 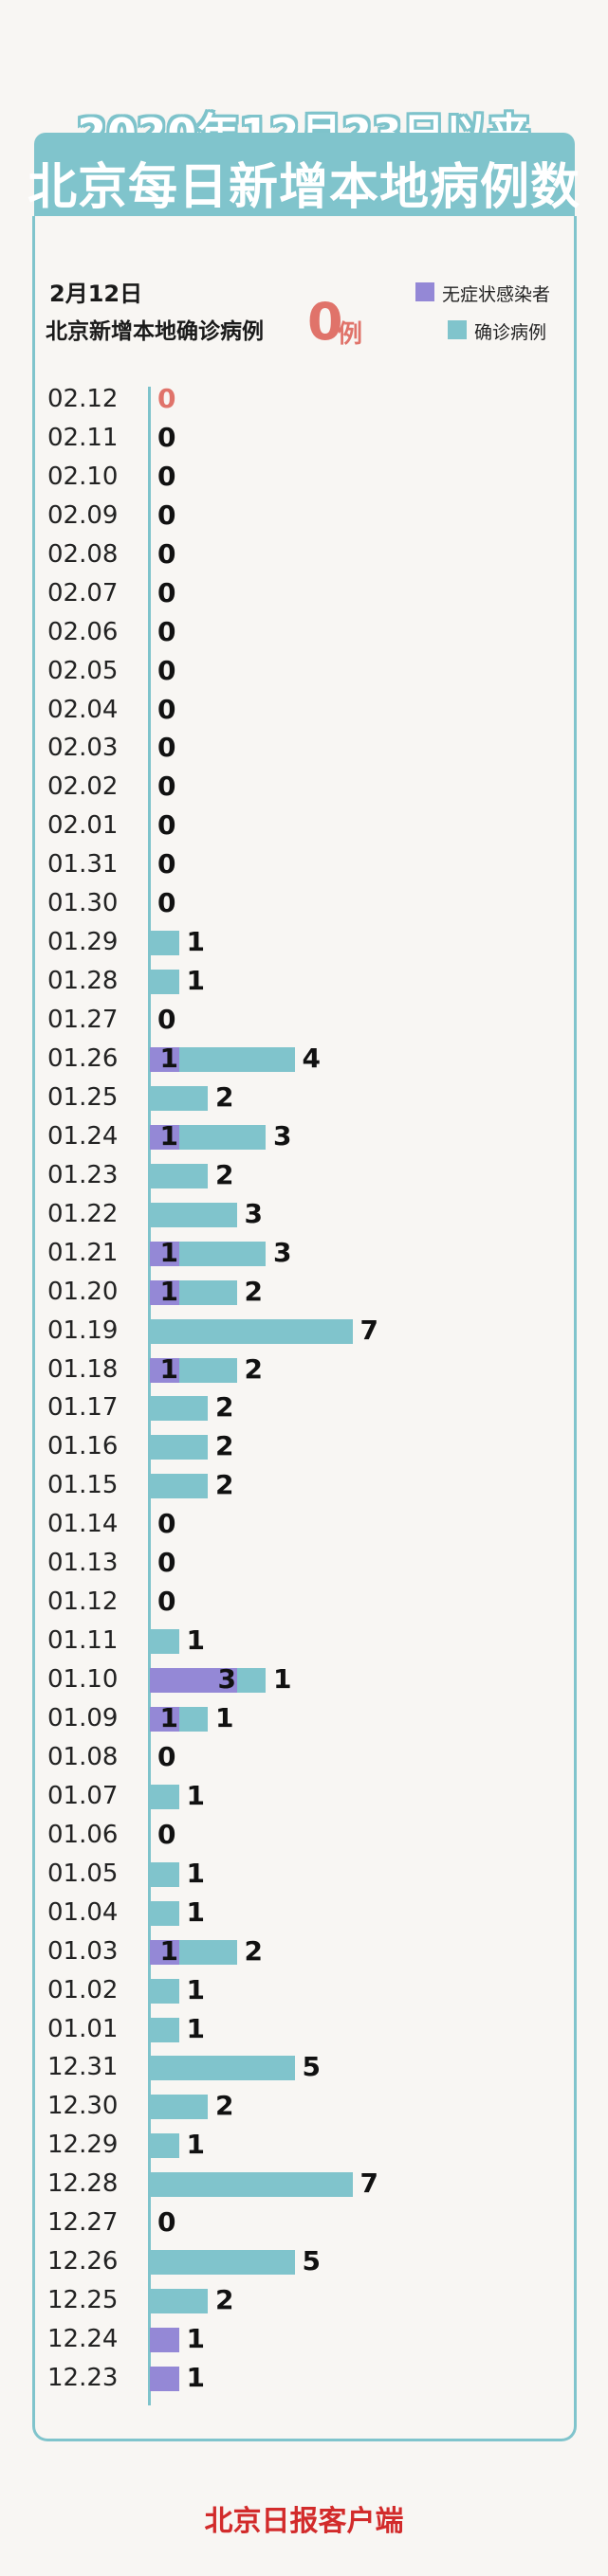 I want to click on value-label: 7, so click(x=368, y=2184).